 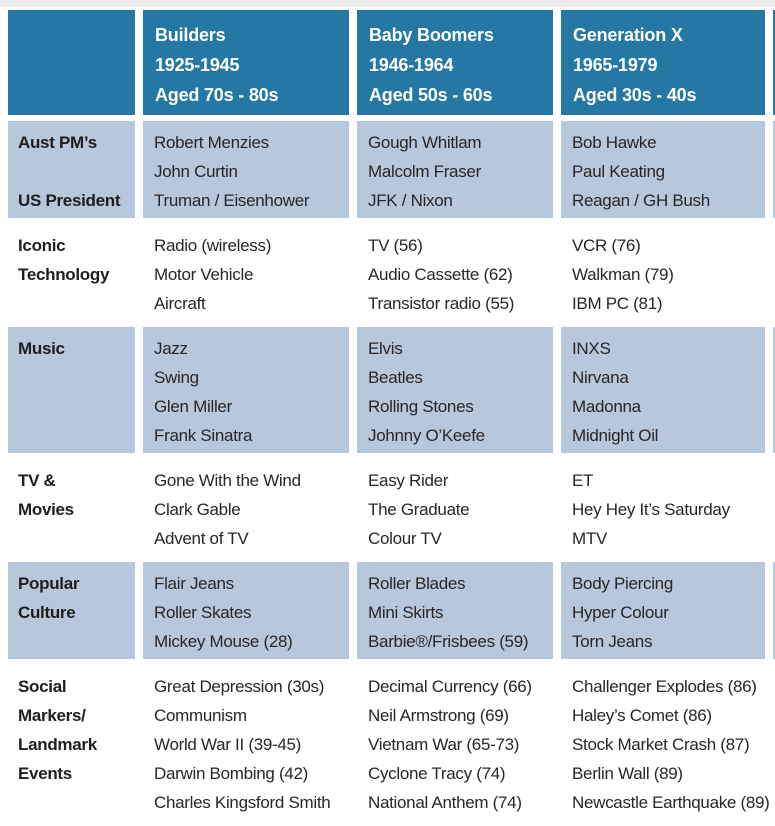 What do you see at coordinates (213, 245) in the screenshot?
I see `cell-line: Radio (wireless)` at bounding box center [213, 245].